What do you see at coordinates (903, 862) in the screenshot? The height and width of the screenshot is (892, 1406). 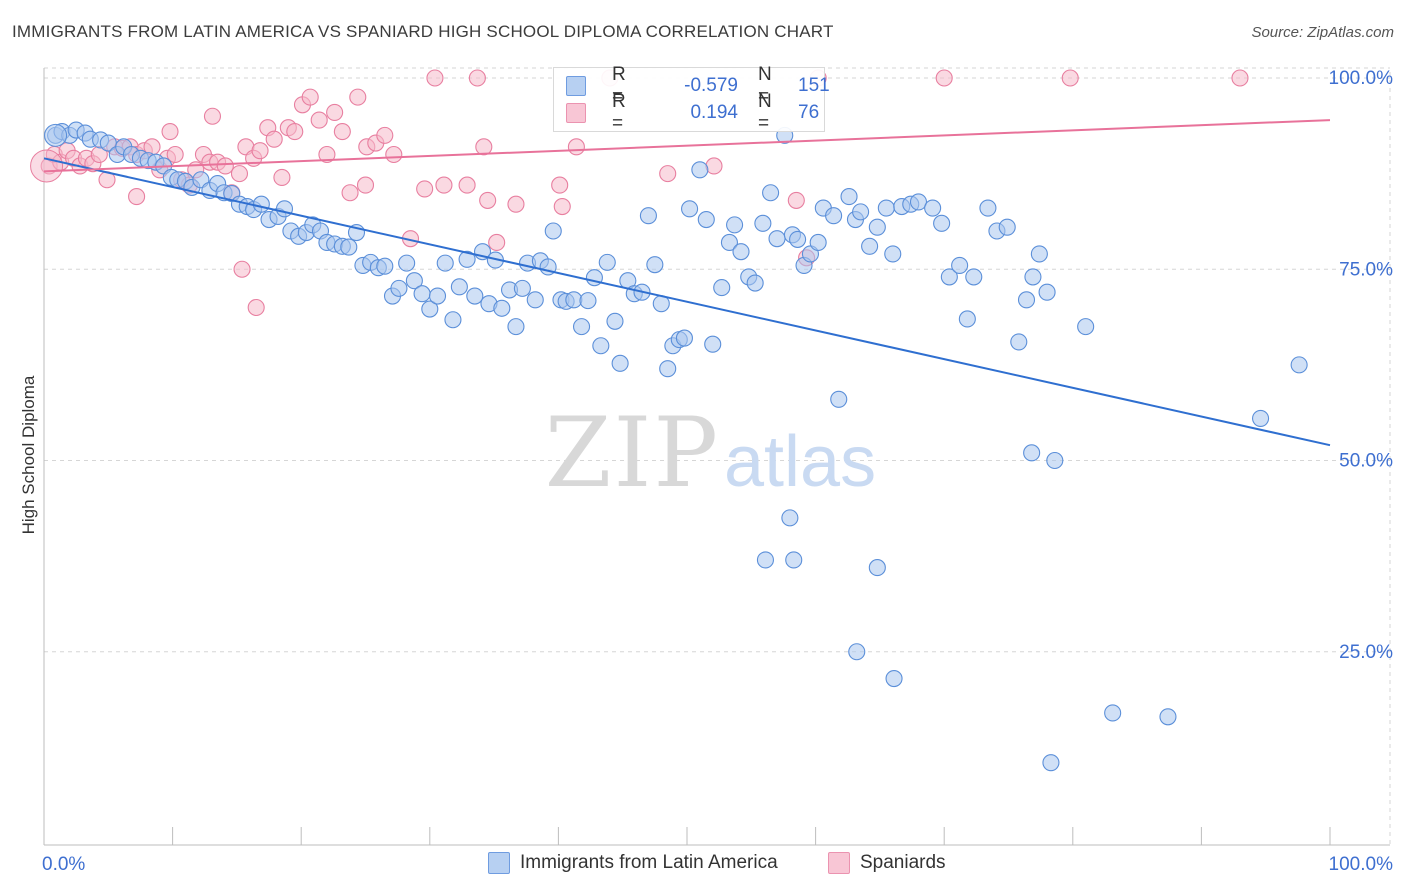 I see `series-legend-label: Spaniards` at bounding box center [903, 862].